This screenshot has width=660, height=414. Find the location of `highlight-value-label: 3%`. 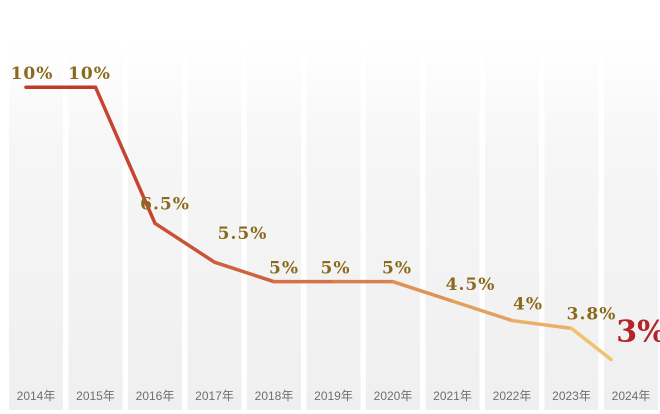

highlight-value-label: 3% is located at coordinates (638, 331).